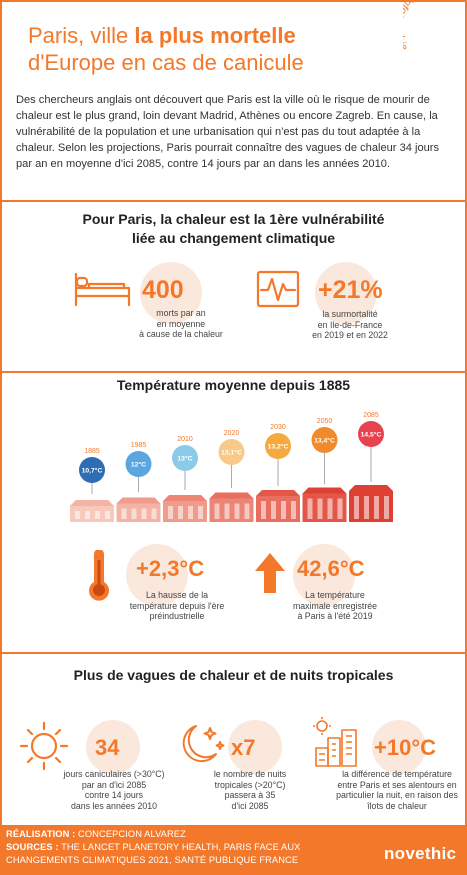  I want to click on moon-stars-icon, so click(203, 744).